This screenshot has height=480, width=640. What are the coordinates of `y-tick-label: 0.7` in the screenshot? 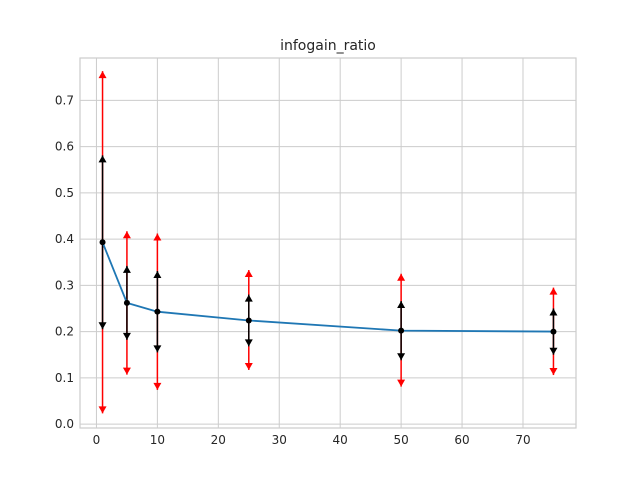 It's located at (64, 100).